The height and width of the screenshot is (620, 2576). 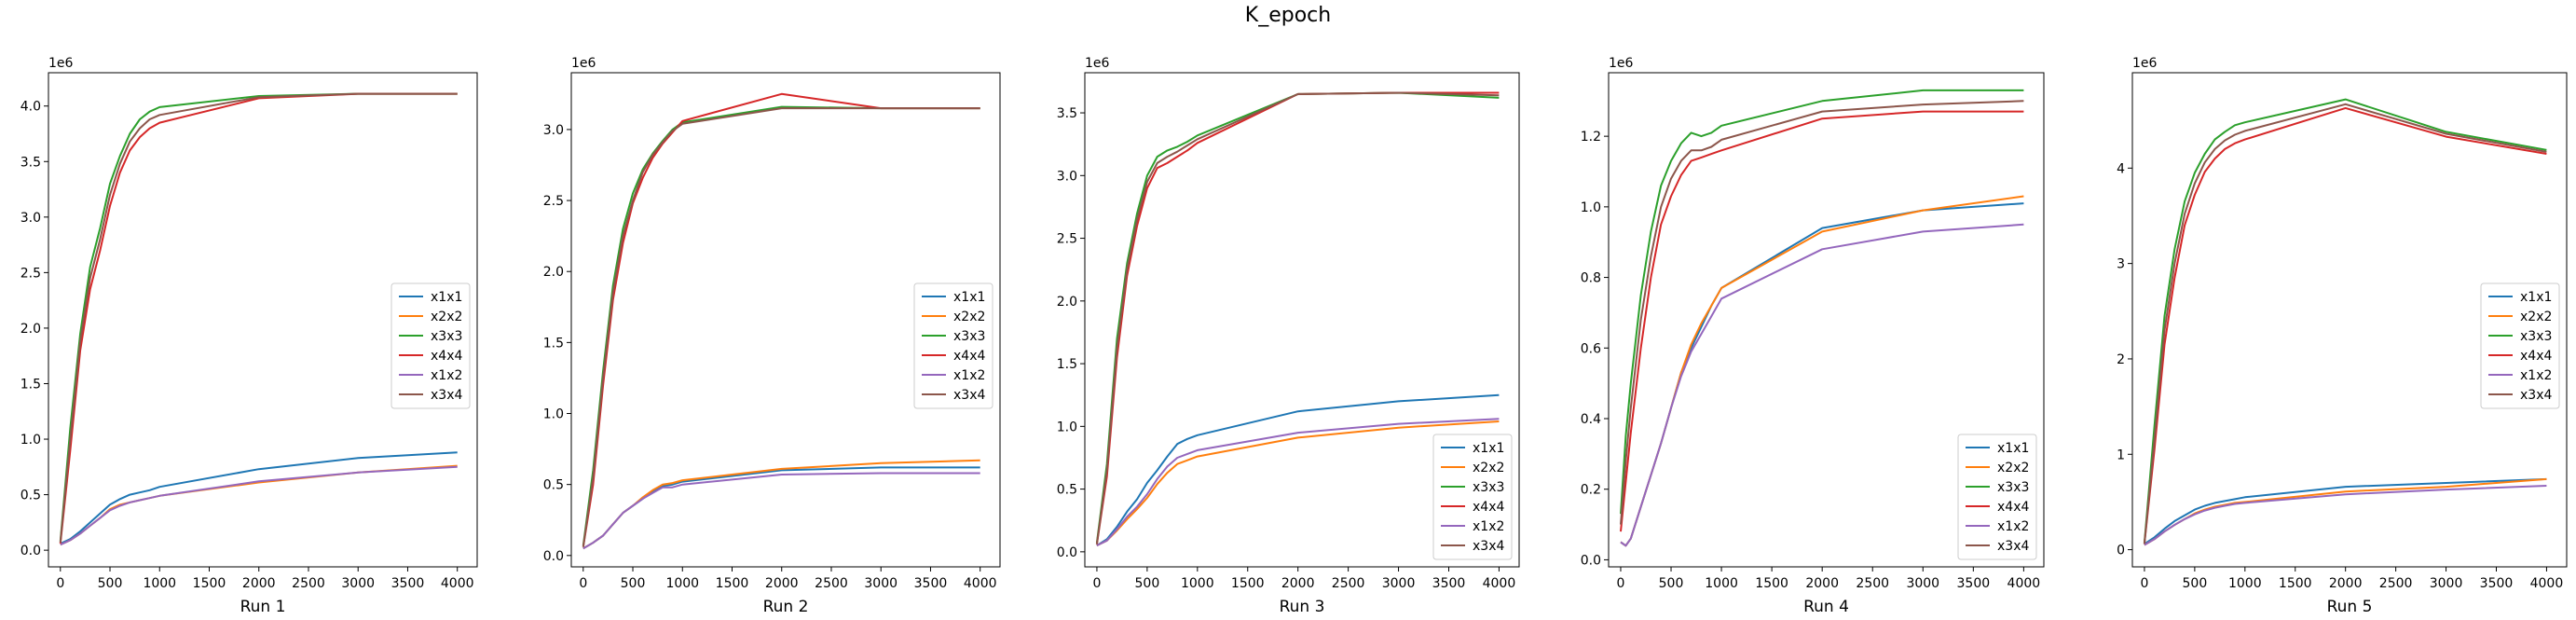 I want to click on y-tick-label: 0.8, so click(x=1591, y=278).